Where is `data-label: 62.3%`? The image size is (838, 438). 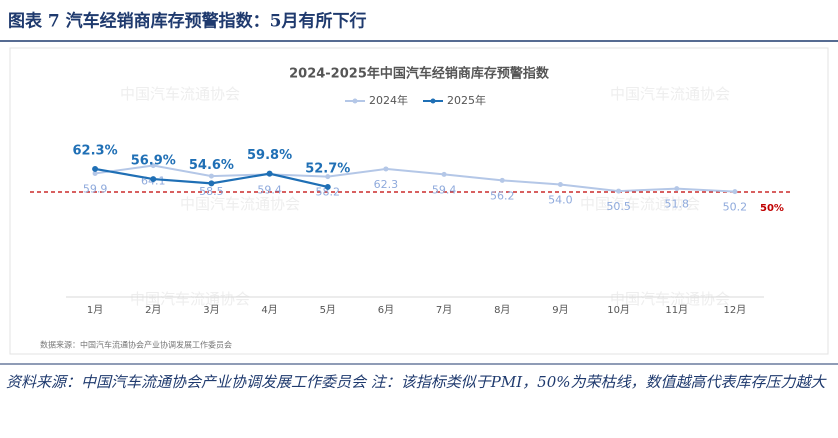 data-label: 62.3% is located at coordinates (95, 150).